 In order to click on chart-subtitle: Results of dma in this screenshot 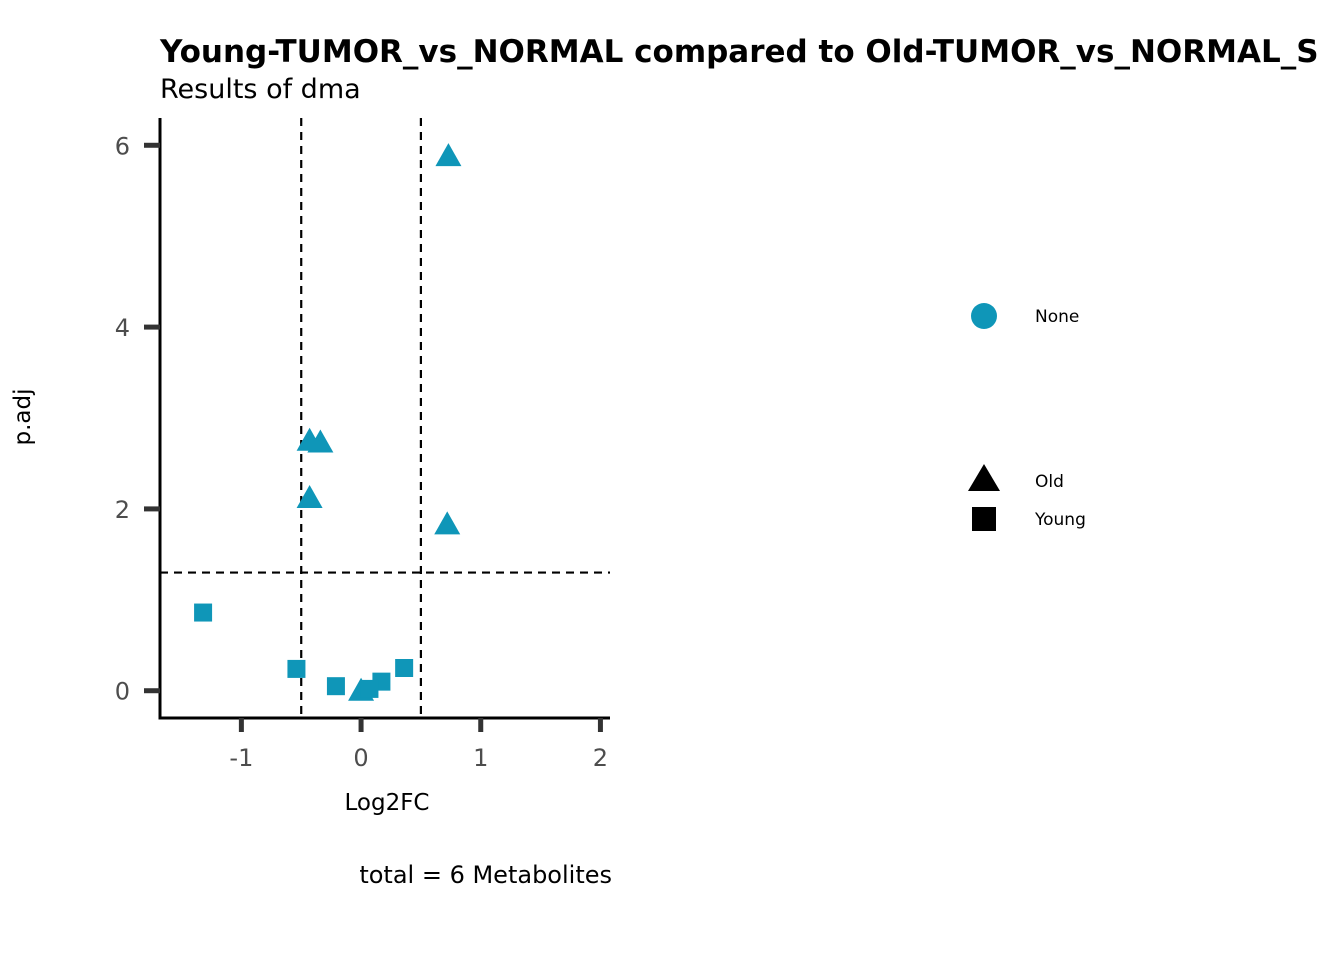, I will do `click(260, 89)`.